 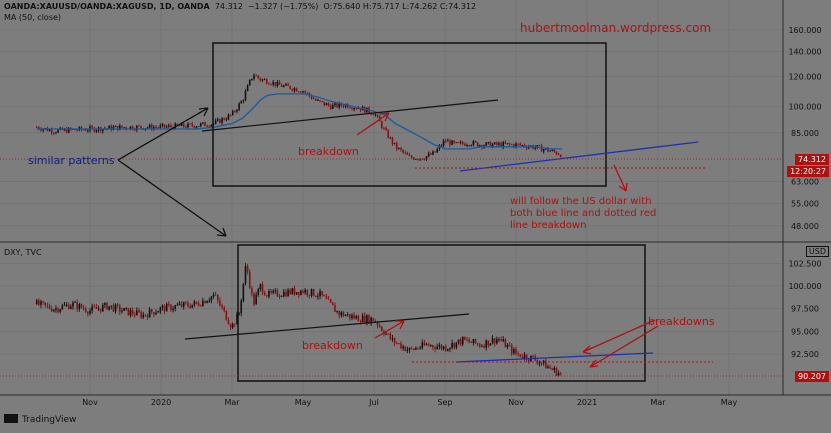 I want to click on tradingview-brand: TradingView, so click(x=40, y=419).